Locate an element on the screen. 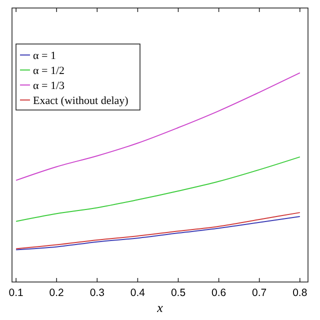 Image resolution: width=320 pixels, height=320 pixels. x-tick-label: 0.8 is located at coordinates (300, 293).